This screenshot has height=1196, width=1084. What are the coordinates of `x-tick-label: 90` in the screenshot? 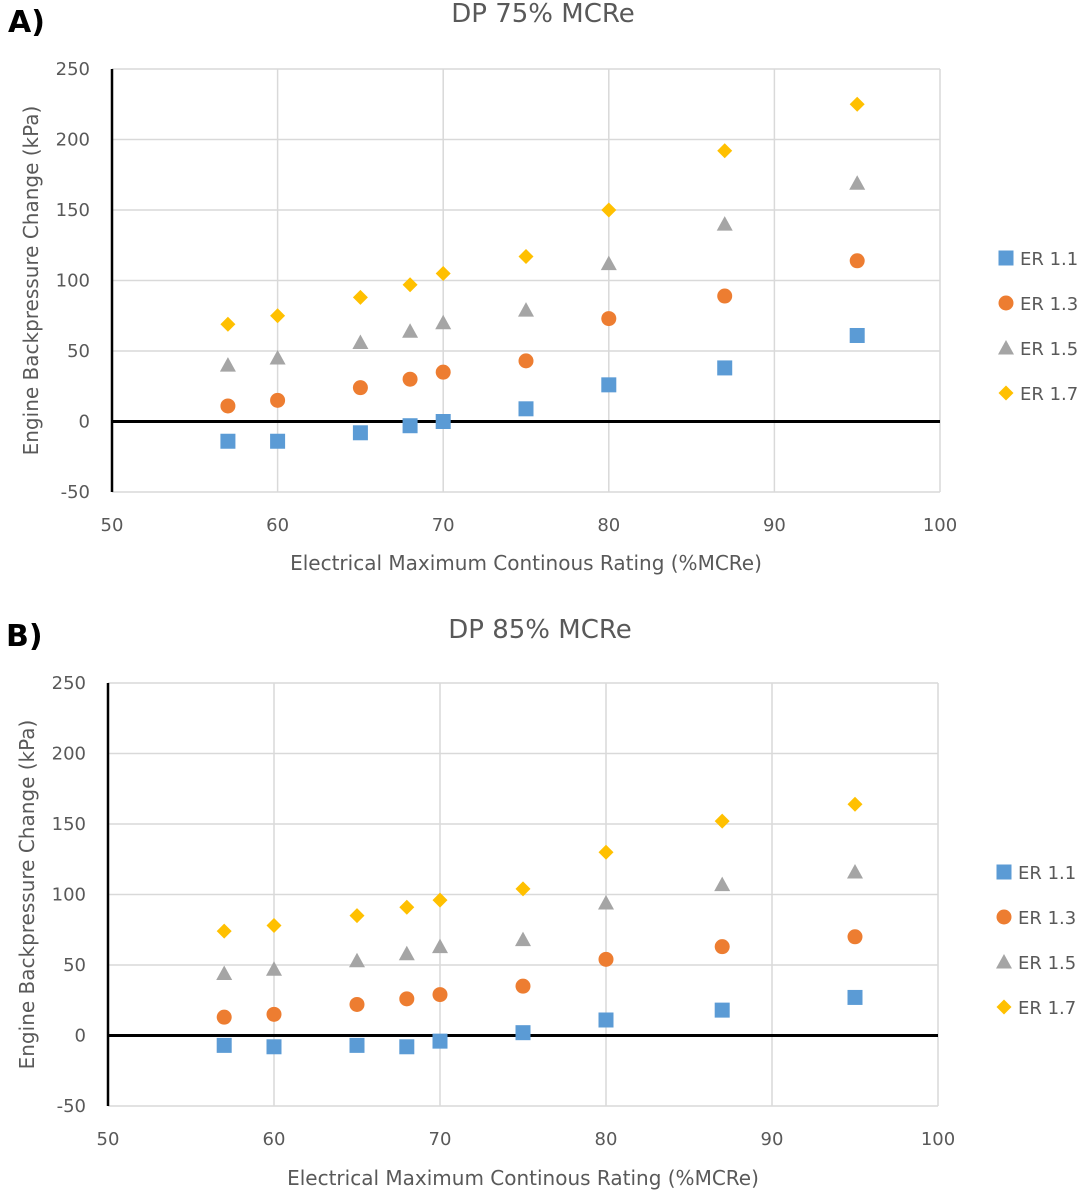 It's located at (772, 1139).